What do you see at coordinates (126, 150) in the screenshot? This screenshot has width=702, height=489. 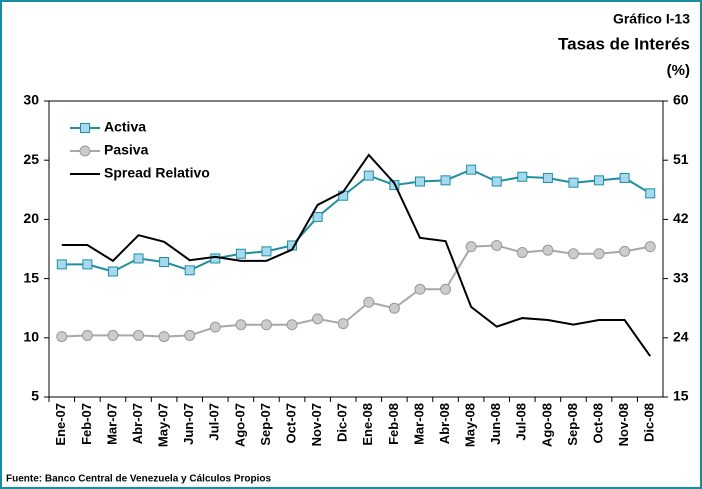 I see `legend-label: Pasiva` at bounding box center [126, 150].